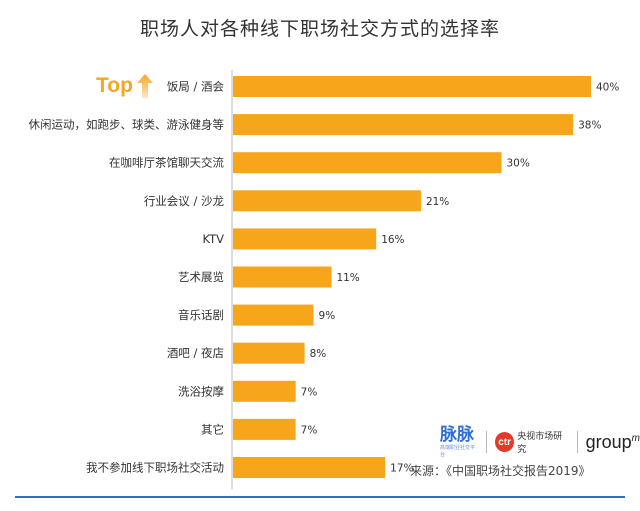 The width and height of the screenshot is (640, 511). Describe the element at coordinates (518, 164) in the screenshot. I see `bar-value-label: 30%` at that location.